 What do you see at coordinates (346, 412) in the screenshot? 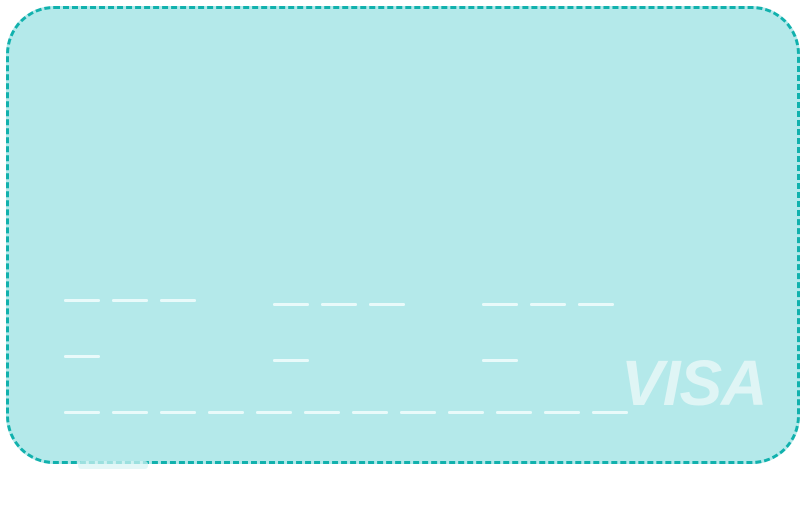
I see `card-number-placeholder` at bounding box center [346, 412].